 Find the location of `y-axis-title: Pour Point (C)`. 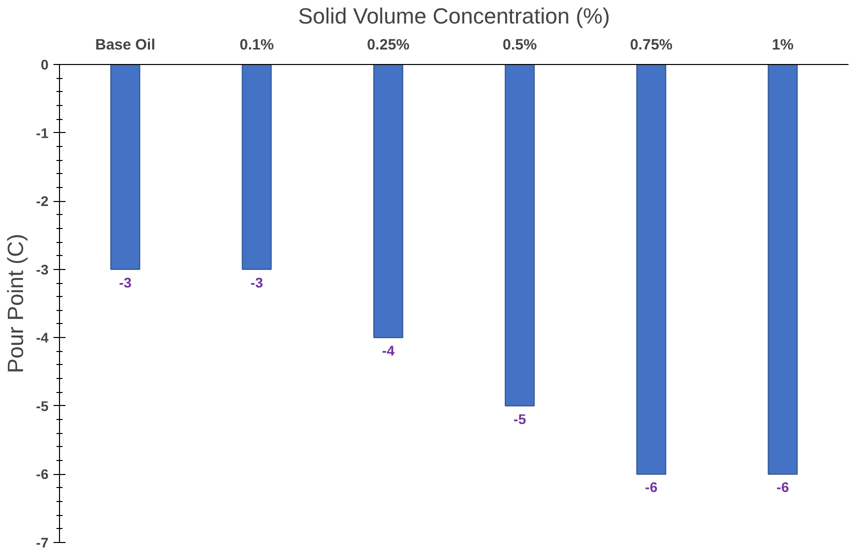

y-axis-title: Pour Point (C) is located at coordinates (15, 304).